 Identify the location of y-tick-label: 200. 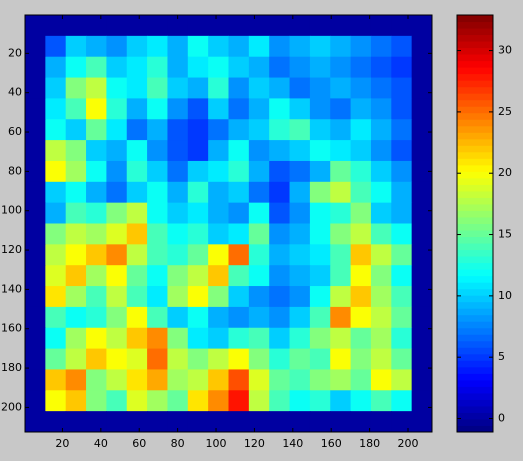
(11, 406).